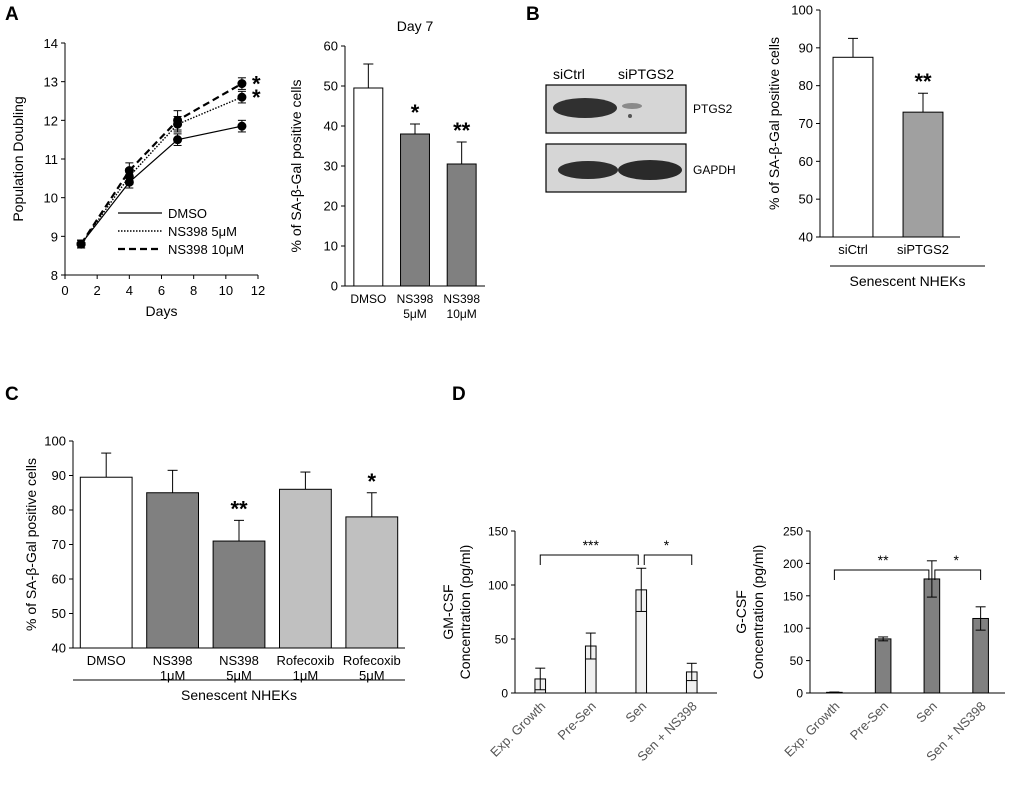 The width and height of the screenshot is (1020, 796). I want to click on panel-letter-a: A, so click(12, 14).